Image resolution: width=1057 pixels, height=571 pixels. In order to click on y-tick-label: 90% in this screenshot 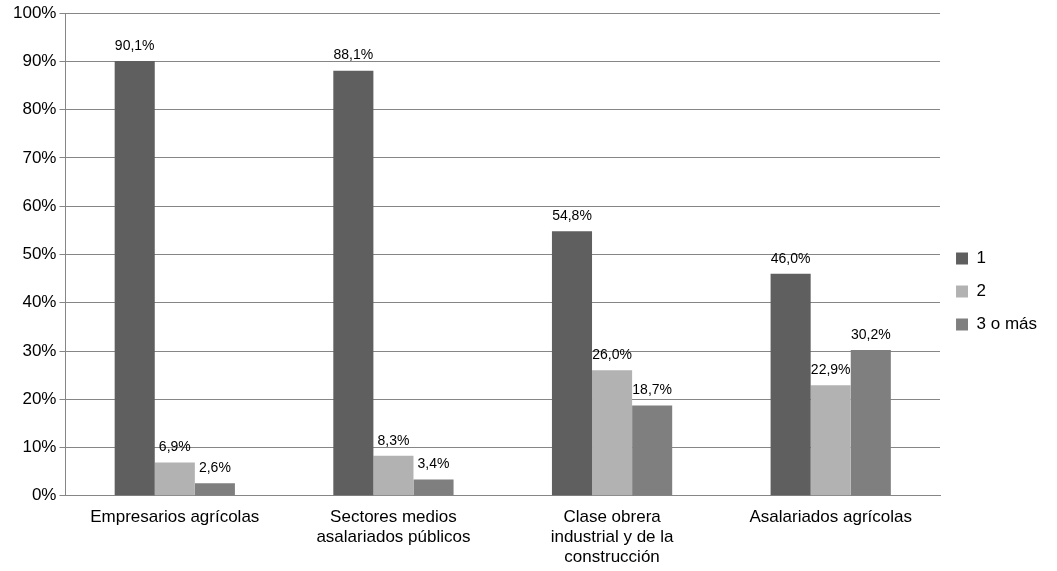, I will do `click(39, 61)`.